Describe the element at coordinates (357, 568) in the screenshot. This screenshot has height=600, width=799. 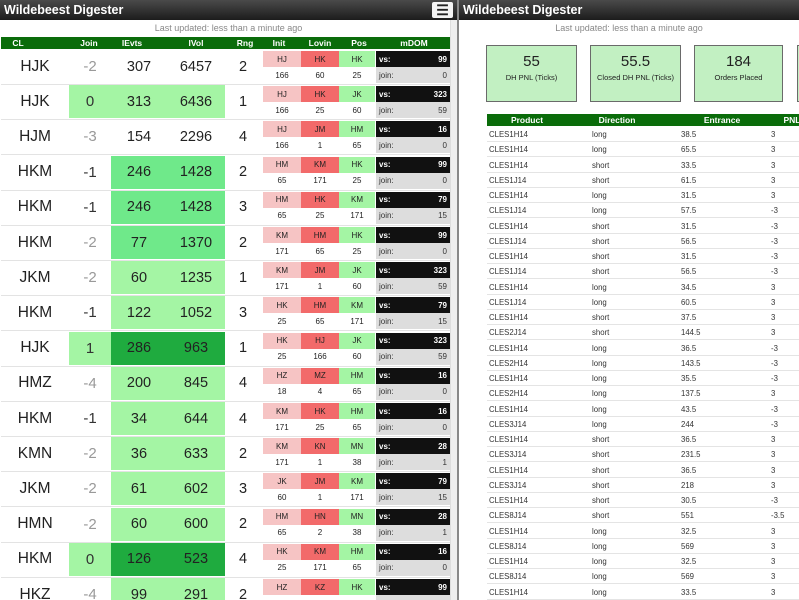
I see `row-count: 65` at that location.